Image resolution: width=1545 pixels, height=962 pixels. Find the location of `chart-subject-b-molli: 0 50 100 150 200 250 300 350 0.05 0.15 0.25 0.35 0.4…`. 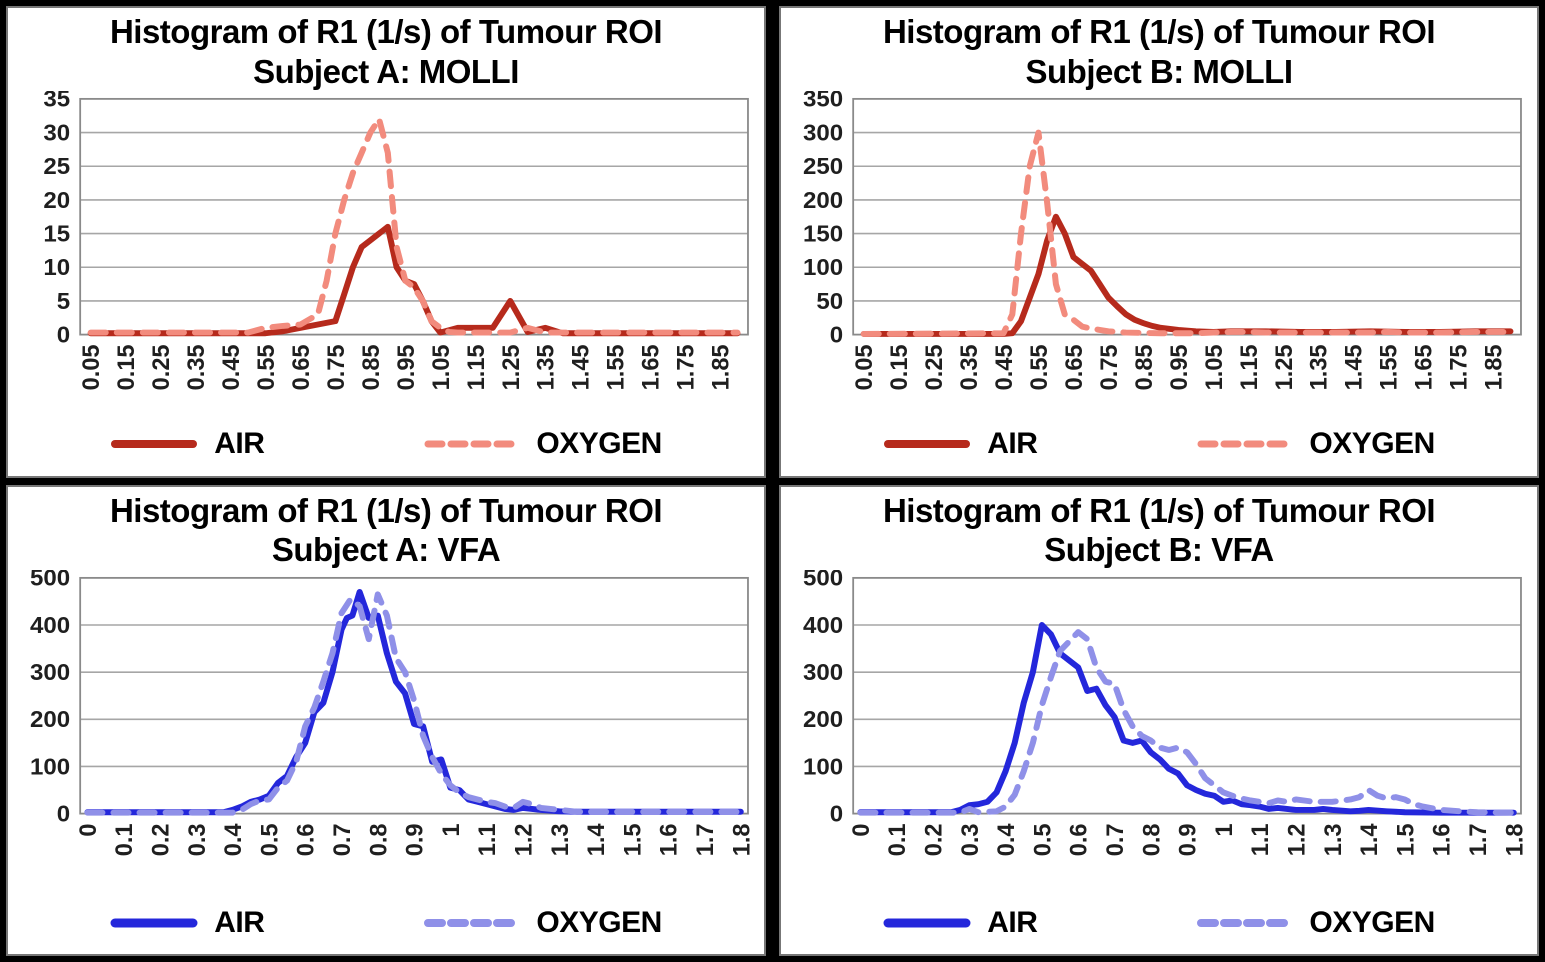

chart-subject-b-molli: 0 50 100 150 200 250 300 350 0.05 0.15 0.25 0.35 0.4… is located at coordinates (1162, 241).